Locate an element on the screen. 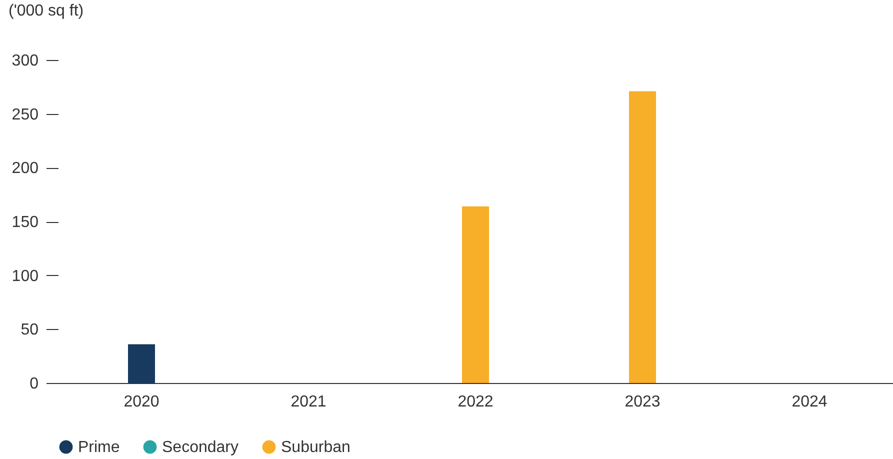 The image size is (893, 459). legend-label: Prime is located at coordinates (99, 447).